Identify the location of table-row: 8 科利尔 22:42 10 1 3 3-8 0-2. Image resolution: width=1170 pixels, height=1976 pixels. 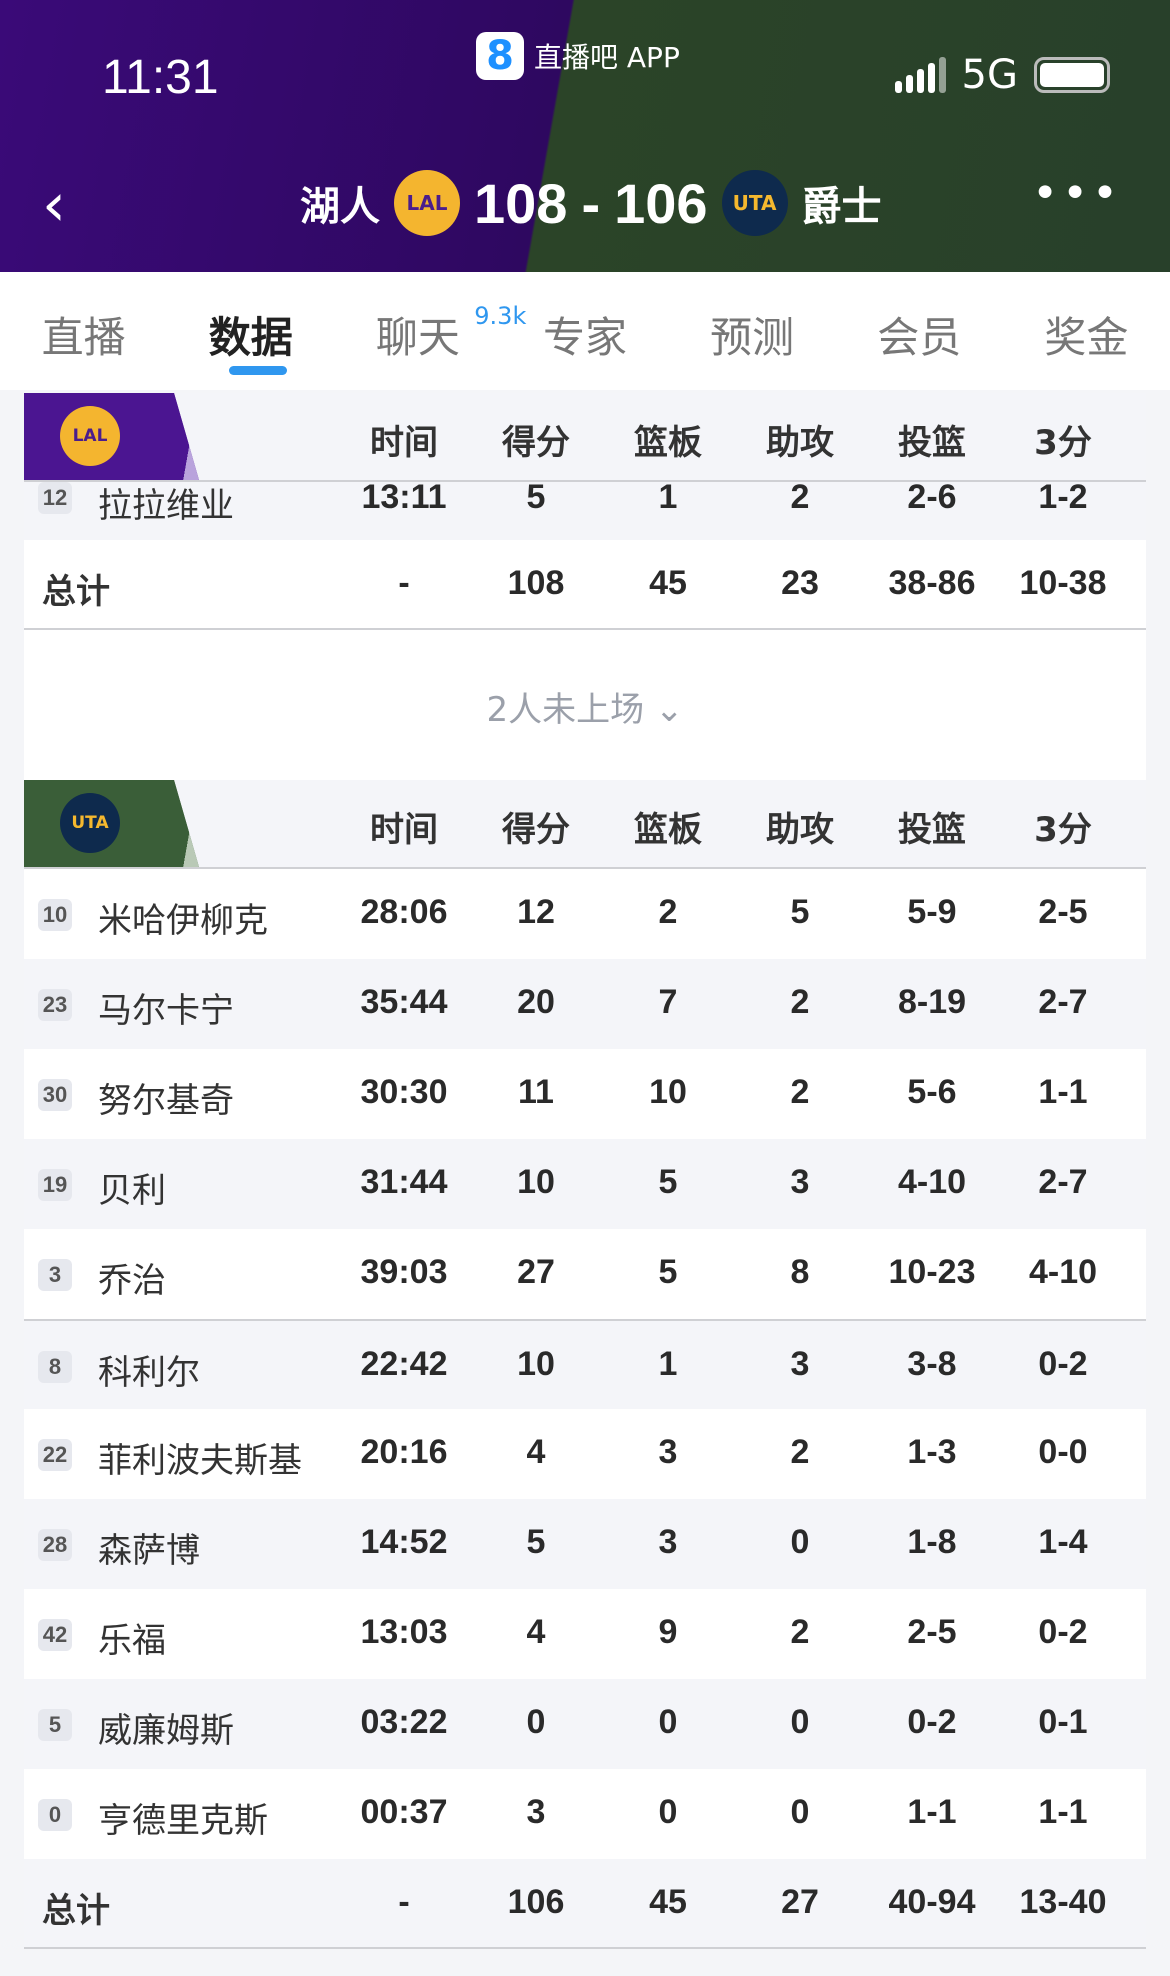
(585, 1364).